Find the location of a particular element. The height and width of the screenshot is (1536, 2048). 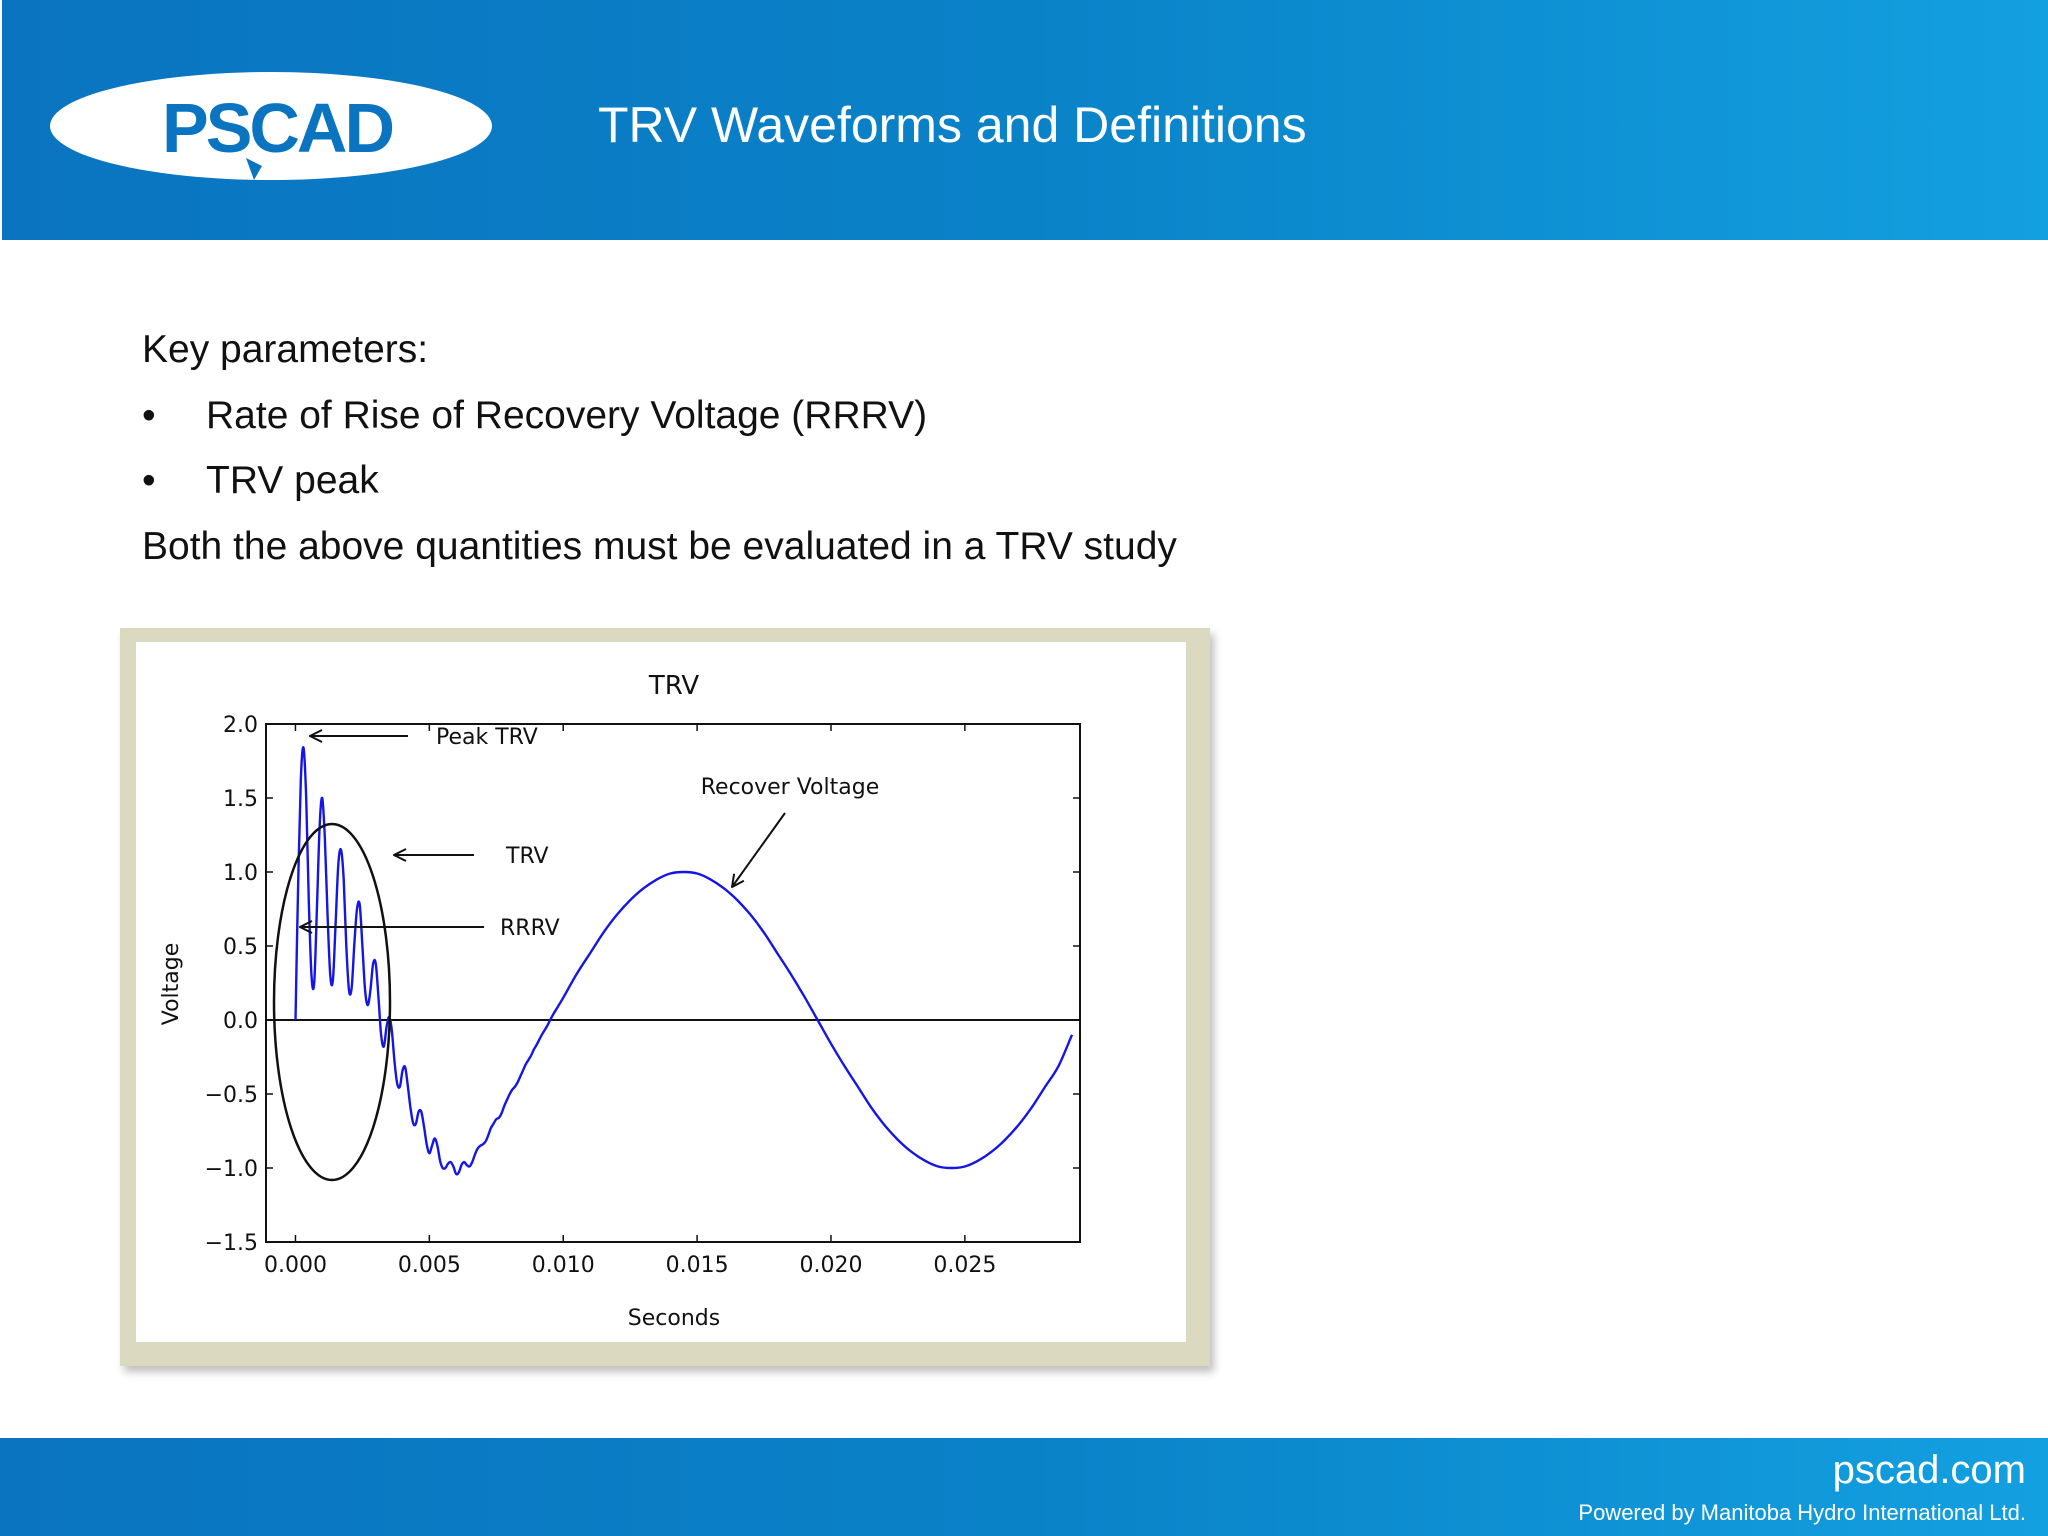

y-tick-label: −1.5 is located at coordinates (231, 1243).